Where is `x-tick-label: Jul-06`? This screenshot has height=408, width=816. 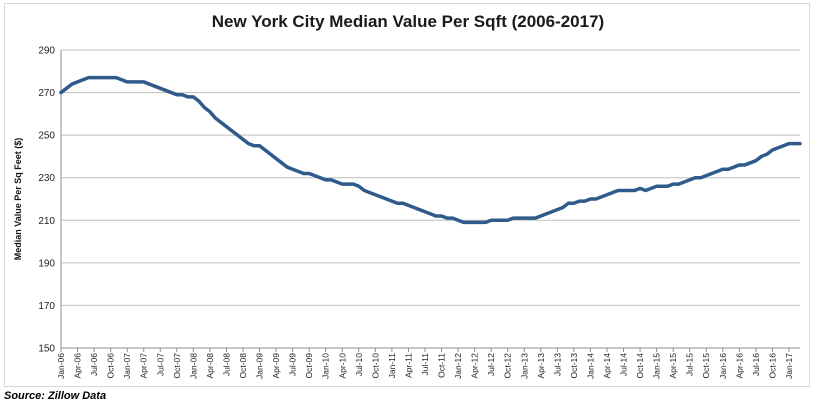 x-tick-label: Jul-06 is located at coordinates (94, 364).